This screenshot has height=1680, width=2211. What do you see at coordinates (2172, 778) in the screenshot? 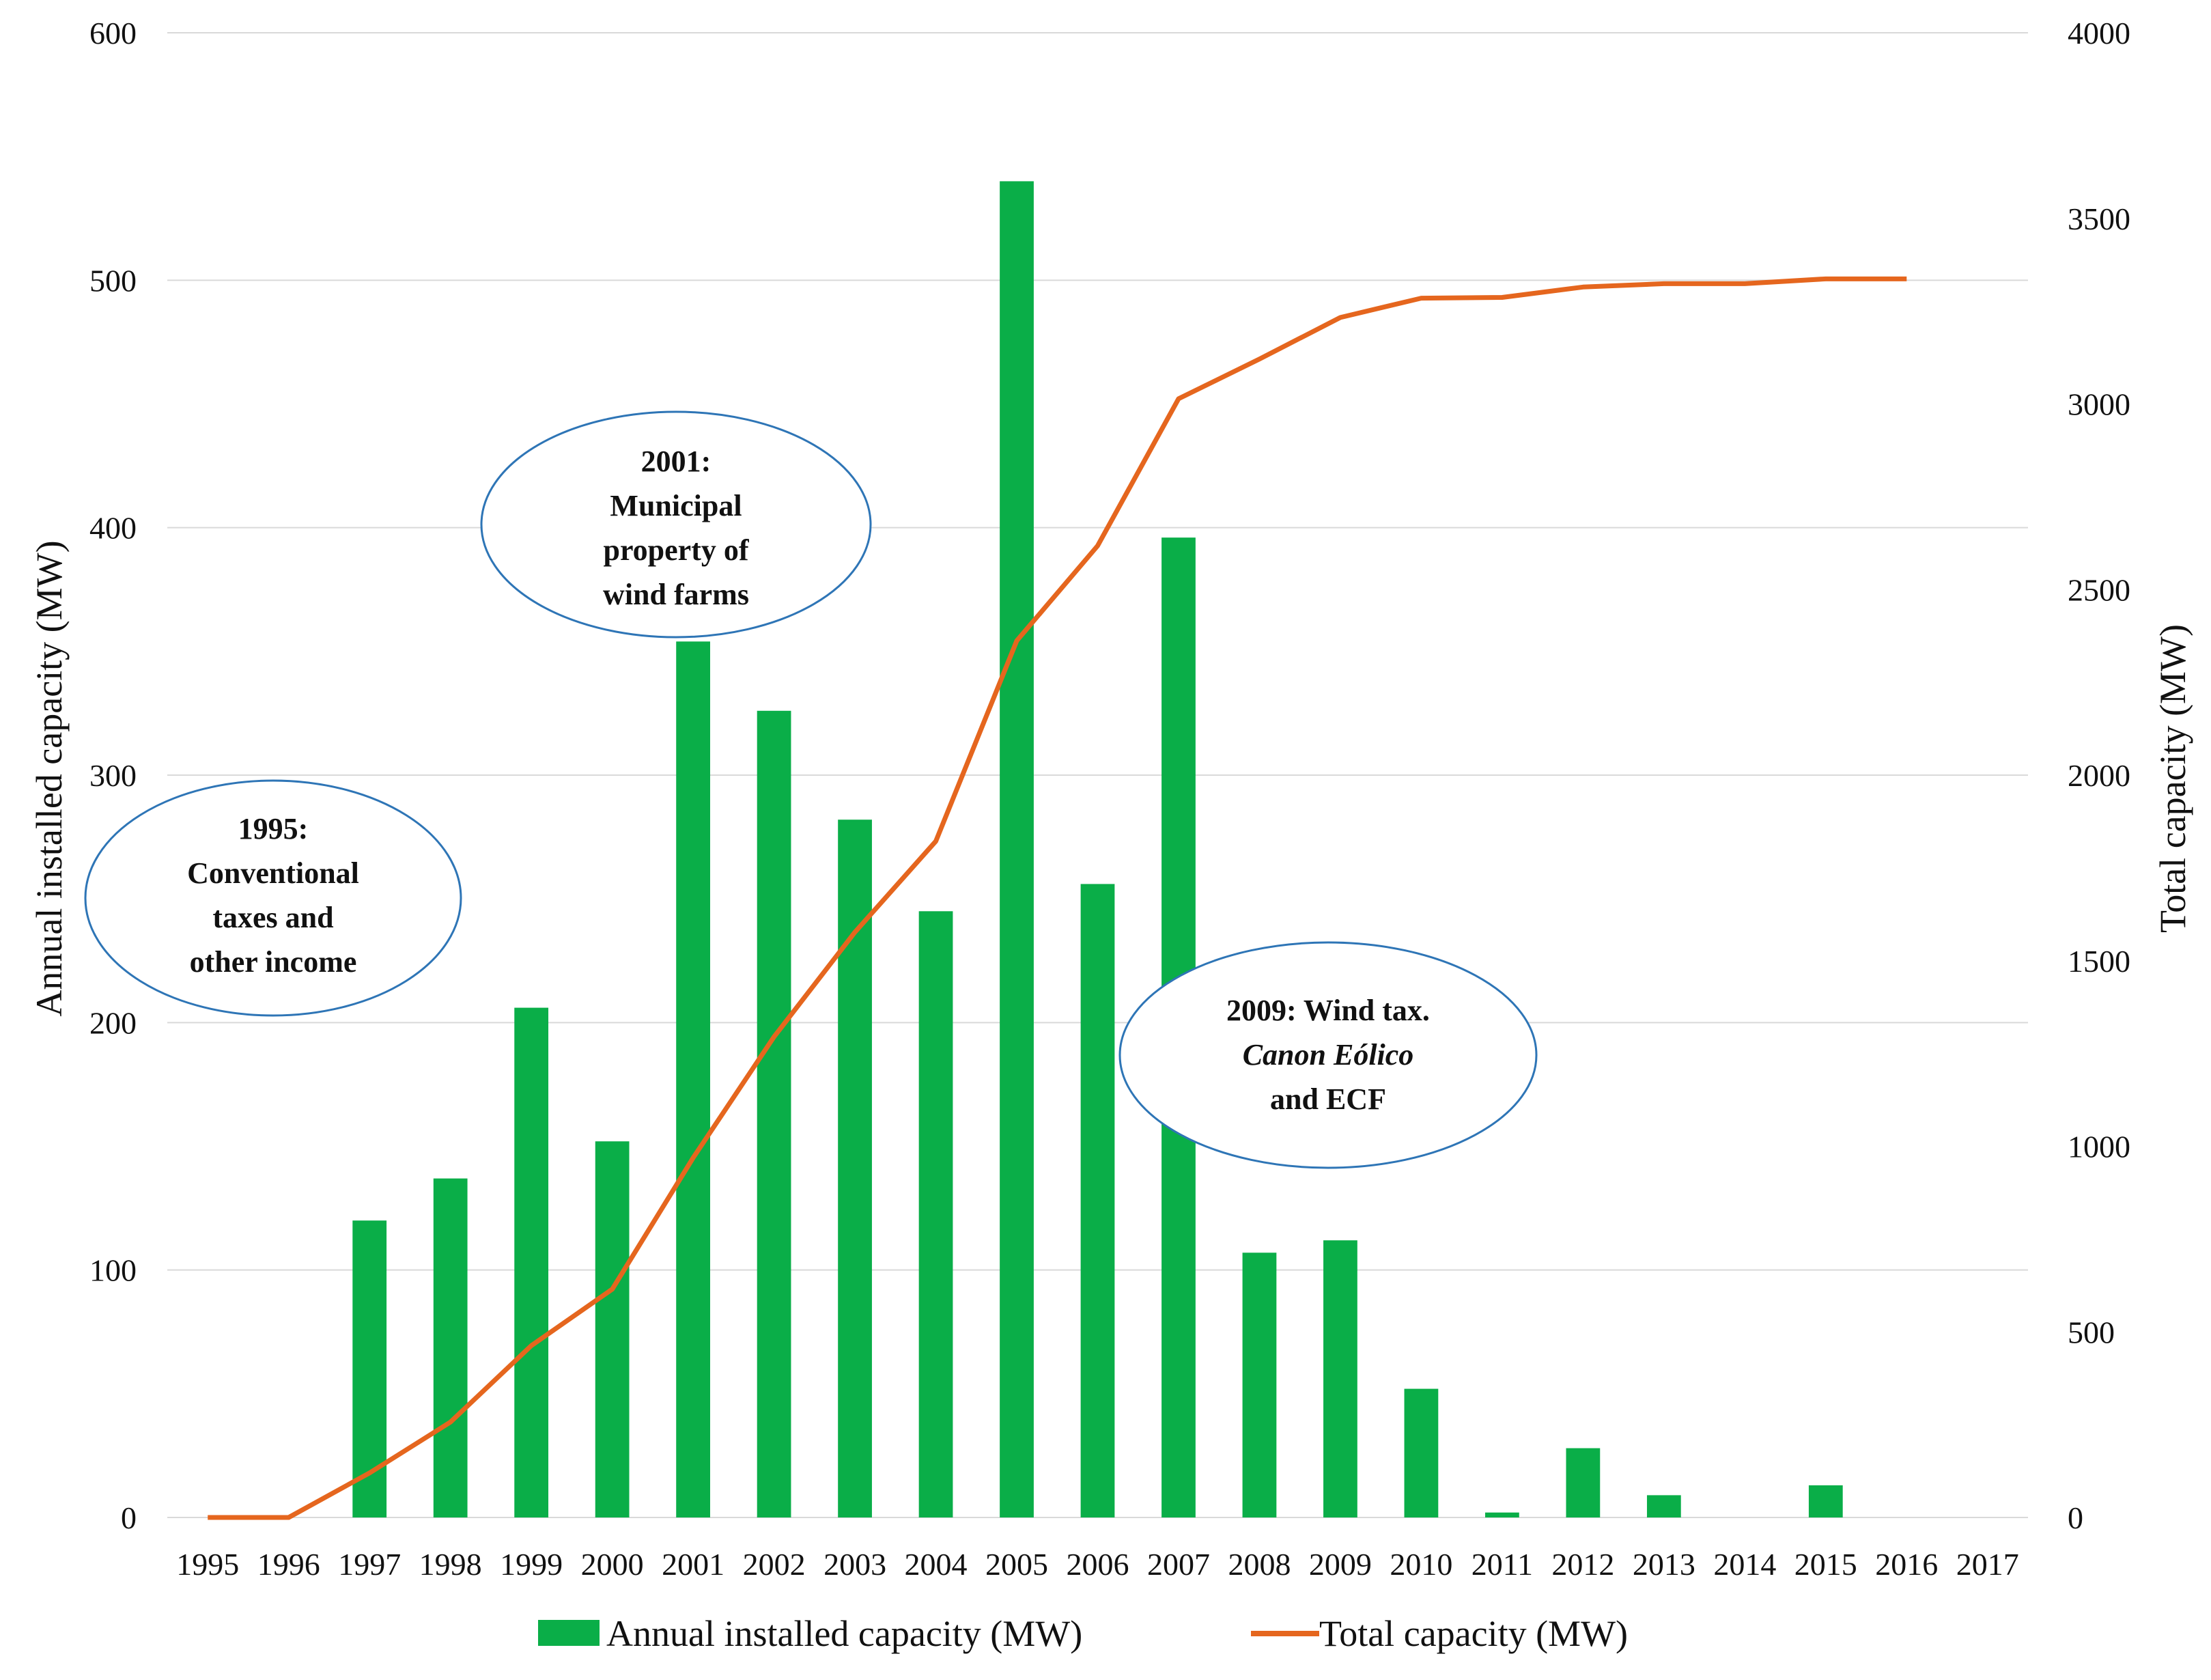
I see `right-axis-title: Total capacity (MW)` at bounding box center [2172, 778].